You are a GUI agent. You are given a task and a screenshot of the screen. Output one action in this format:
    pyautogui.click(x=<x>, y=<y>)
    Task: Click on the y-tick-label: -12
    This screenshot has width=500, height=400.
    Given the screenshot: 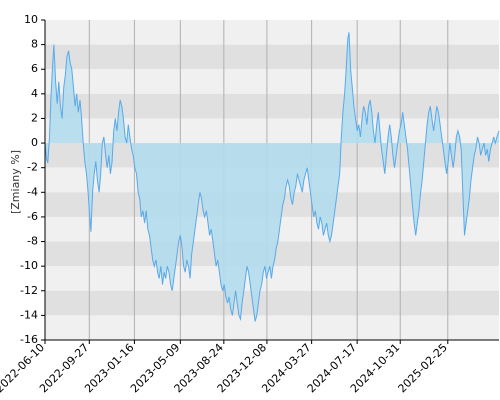 What is the action you would take?
    pyautogui.click(x=29, y=290)
    